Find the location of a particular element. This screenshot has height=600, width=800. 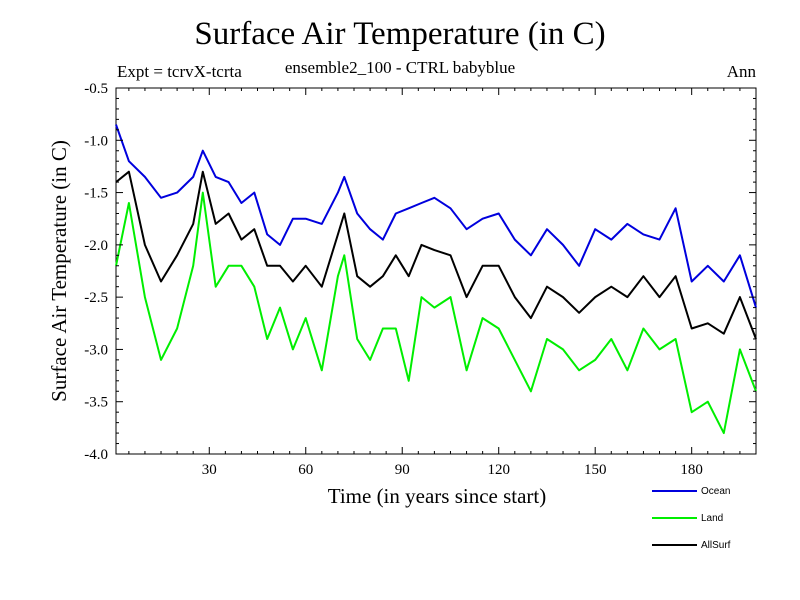

x-tick-label: 90 is located at coordinates (402, 470).